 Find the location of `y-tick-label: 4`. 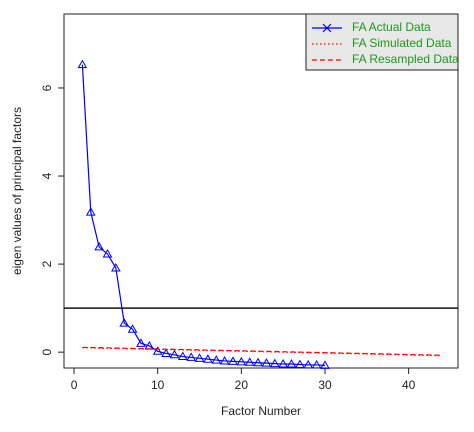

y-tick-label: 4 is located at coordinates (47, 175).